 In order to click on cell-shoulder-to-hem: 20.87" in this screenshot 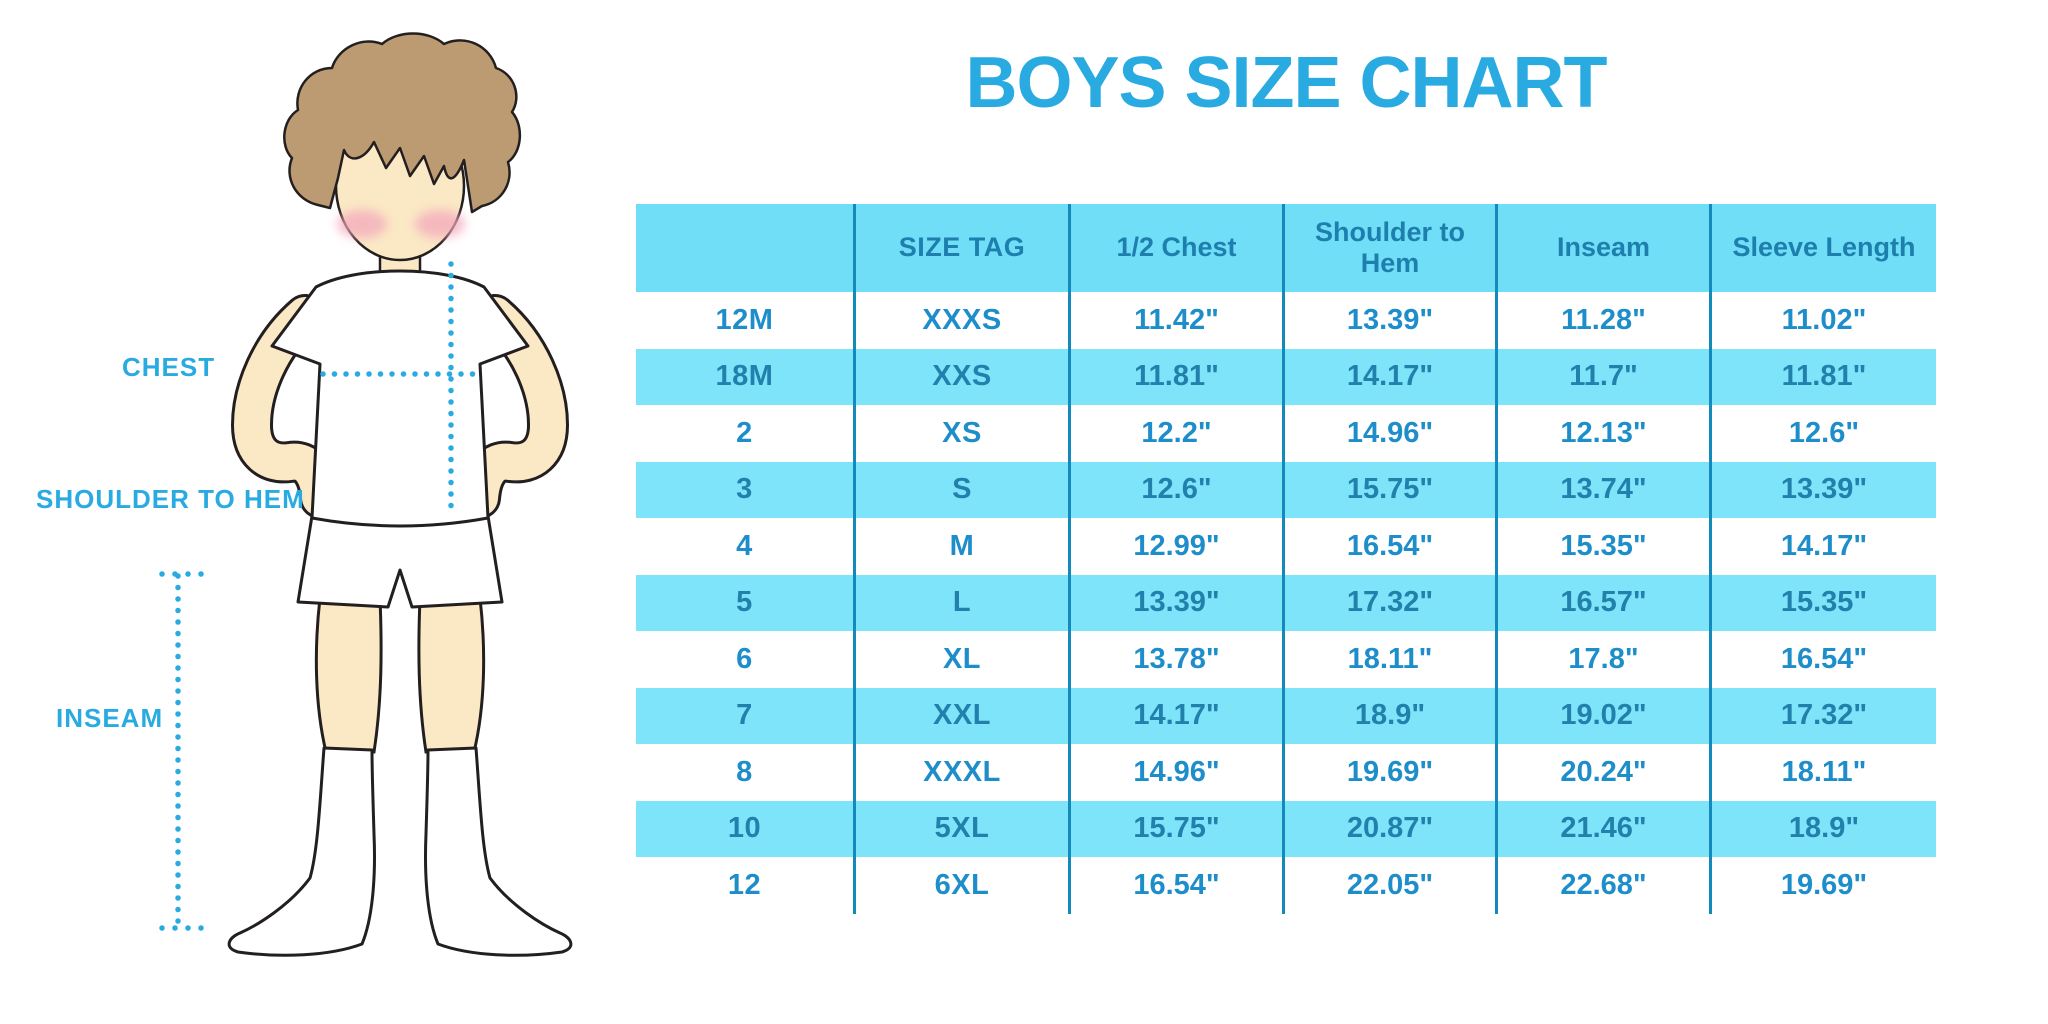, I will do `click(1391, 828)`.